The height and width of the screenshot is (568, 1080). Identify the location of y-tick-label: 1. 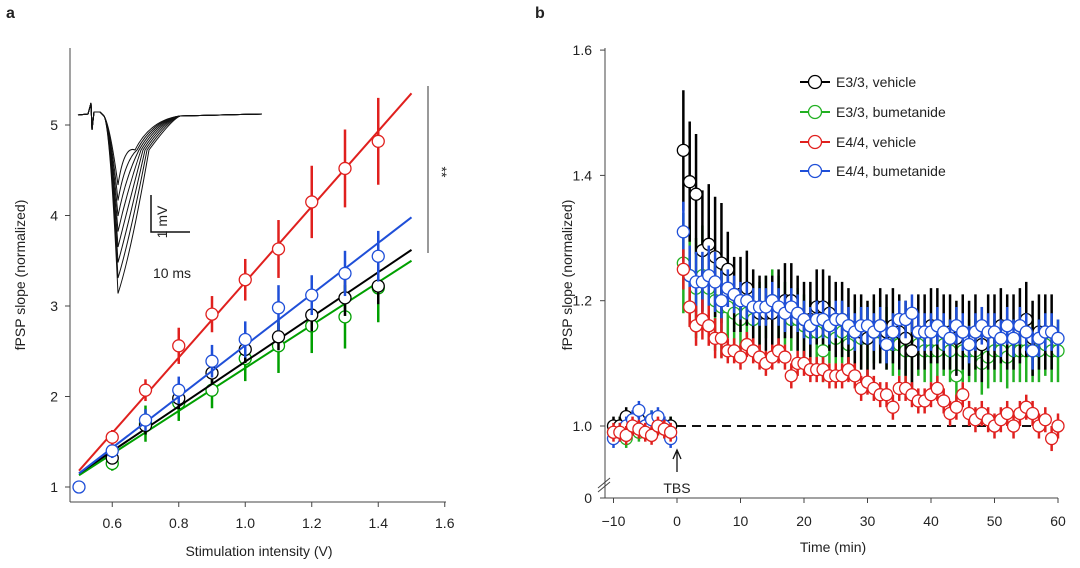
(54, 487).